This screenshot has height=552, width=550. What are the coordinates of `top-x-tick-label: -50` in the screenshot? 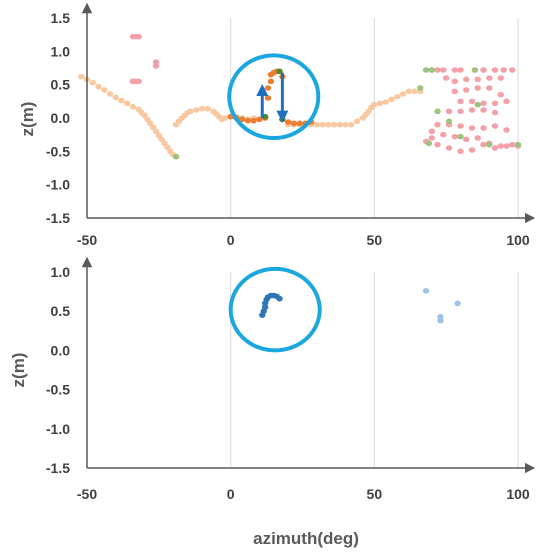 It's located at (87, 240).